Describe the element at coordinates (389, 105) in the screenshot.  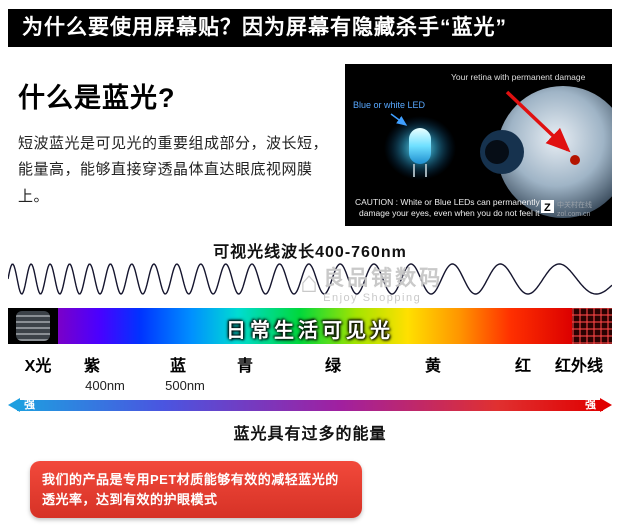
I see `led-label: Blue or white LED` at that location.